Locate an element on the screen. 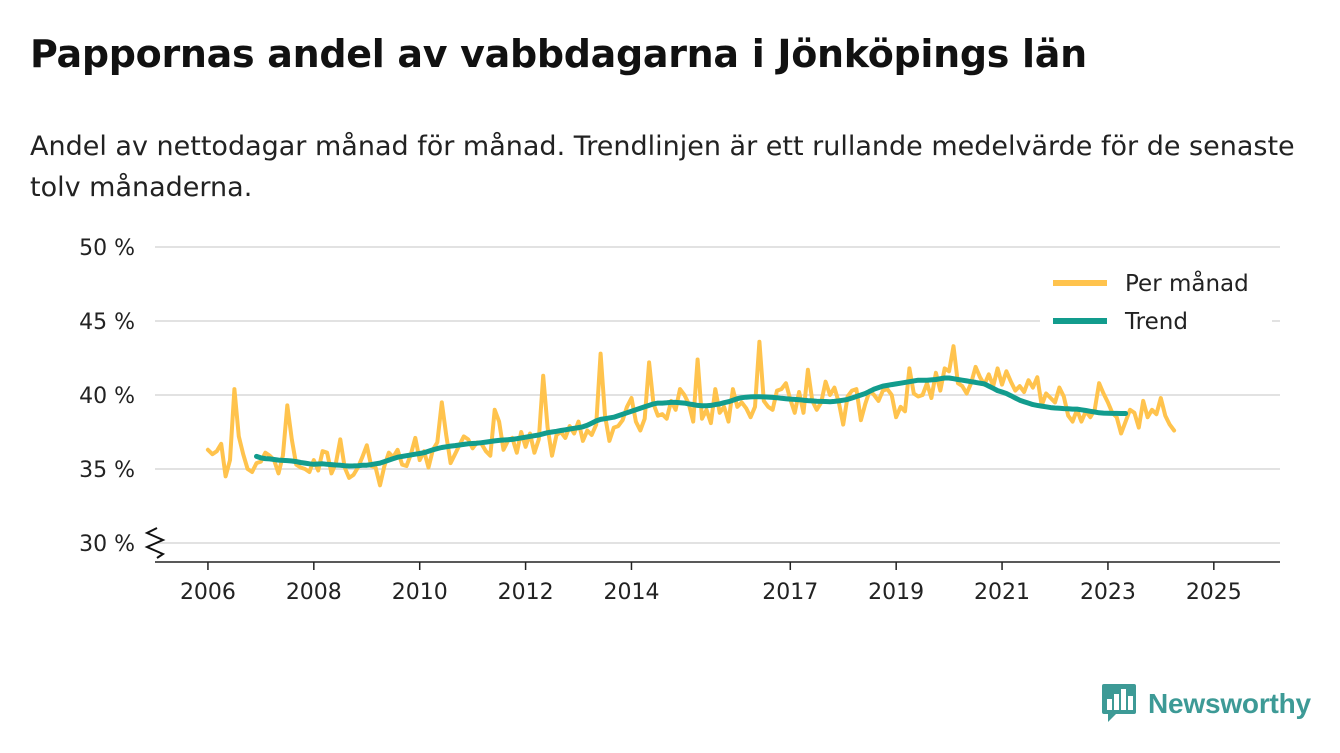 The image size is (1340, 753). data-series is located at coordinates (691, 413).